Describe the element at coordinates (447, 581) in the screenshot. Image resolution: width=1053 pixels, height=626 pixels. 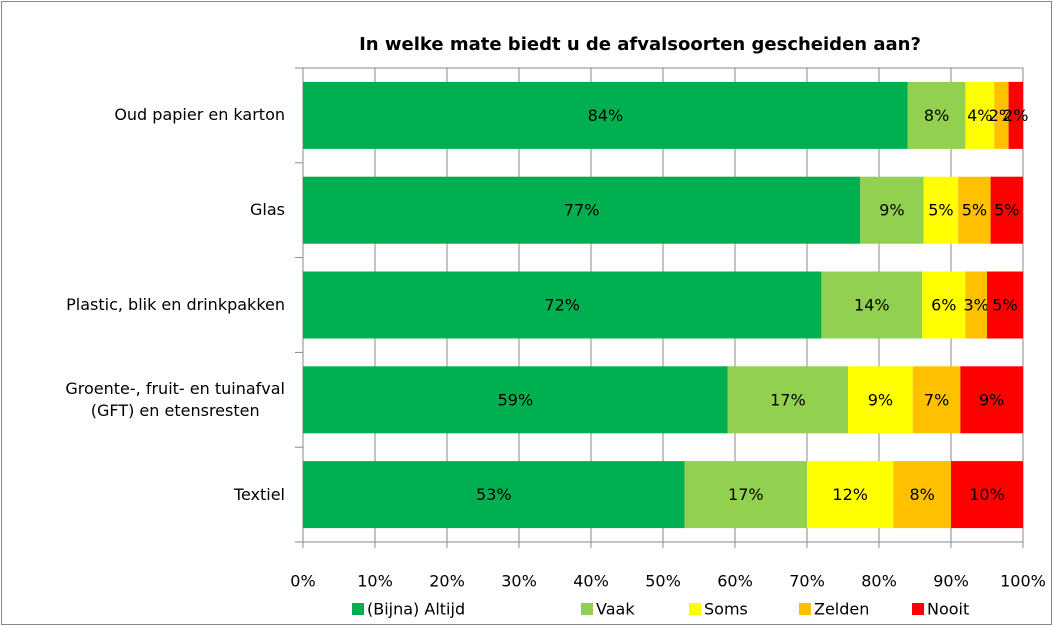
I see `x-tick-label: 20%` at that location.